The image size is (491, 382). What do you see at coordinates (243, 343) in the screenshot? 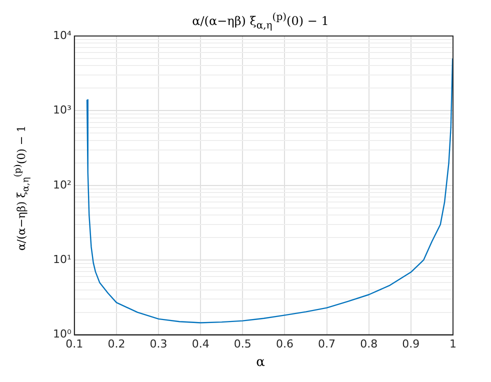
I see `x-tick-label: 0.5` at bounding box center [243, 343].